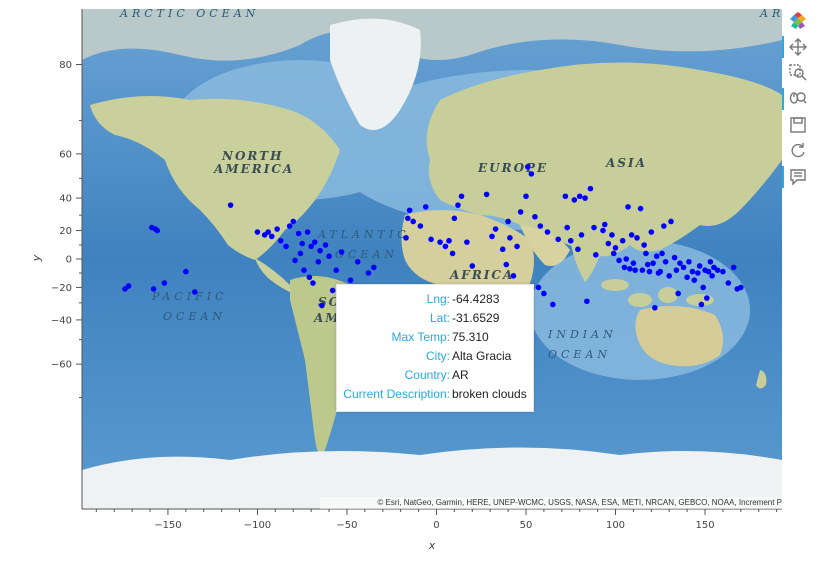 This screenshot has height=561, width=837. What do you see at coordinates (797, 99) in the screenshot?
I see `wheel-zoom-icon` at bounding box center [797, 99].